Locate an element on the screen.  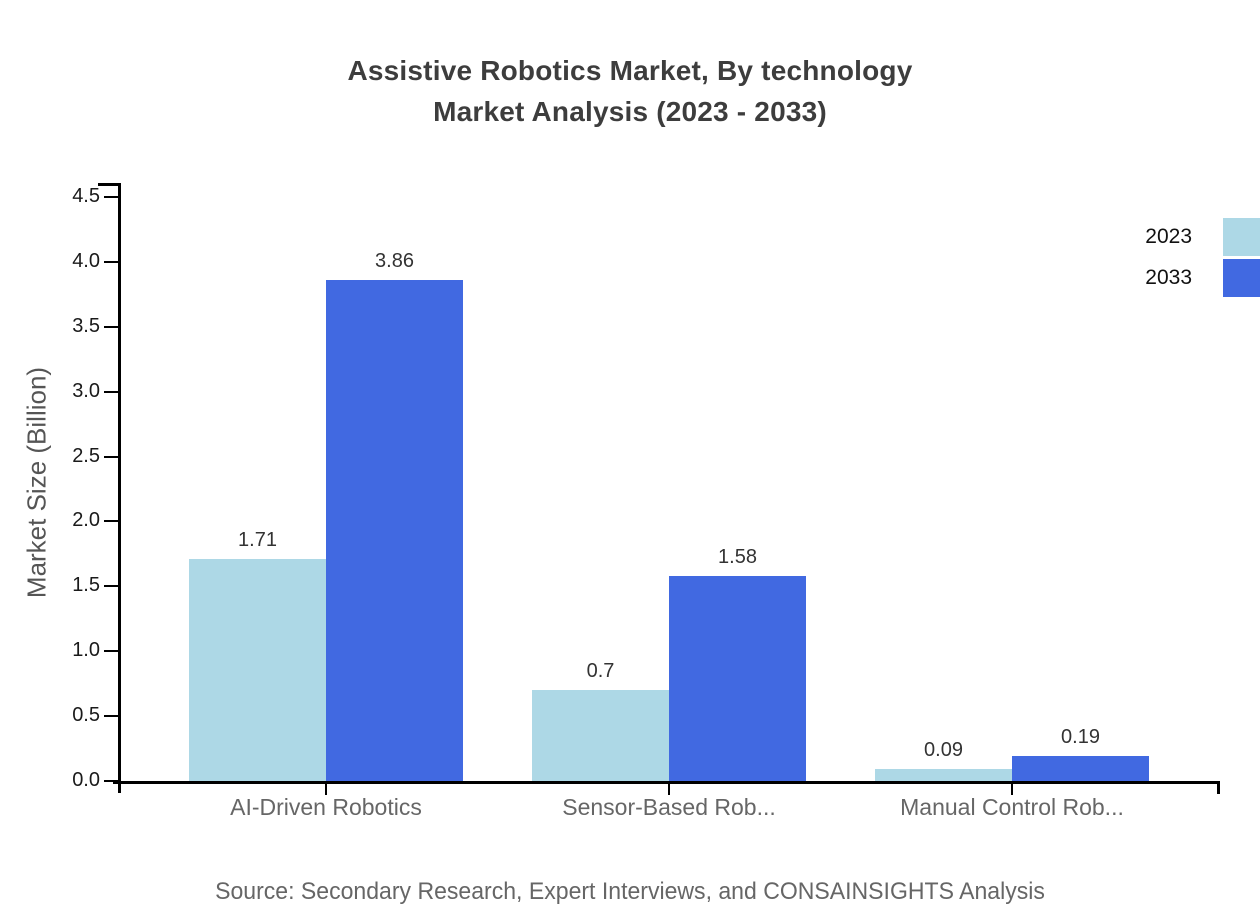
y-tick-label: 2.5 is located at coordinates (86, 455).